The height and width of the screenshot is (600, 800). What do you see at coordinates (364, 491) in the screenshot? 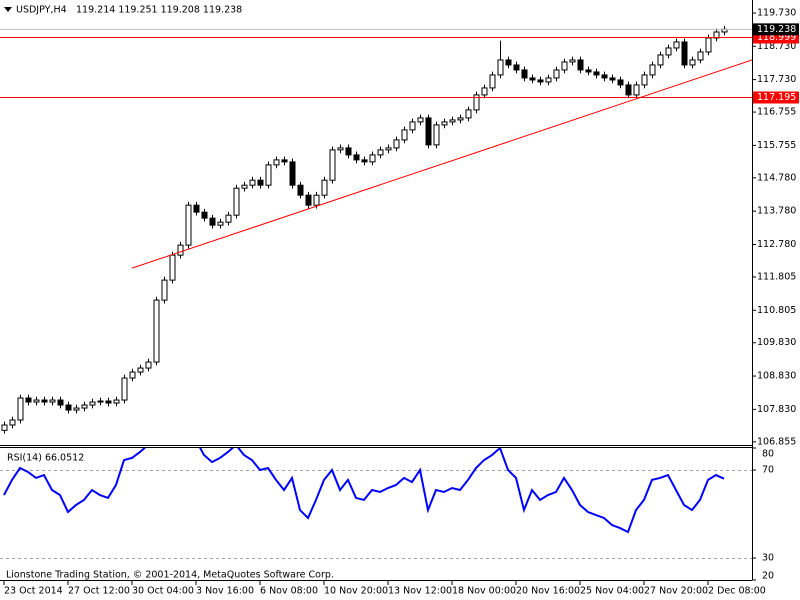
I see `rsi-line` at bounding box center [364, 491].